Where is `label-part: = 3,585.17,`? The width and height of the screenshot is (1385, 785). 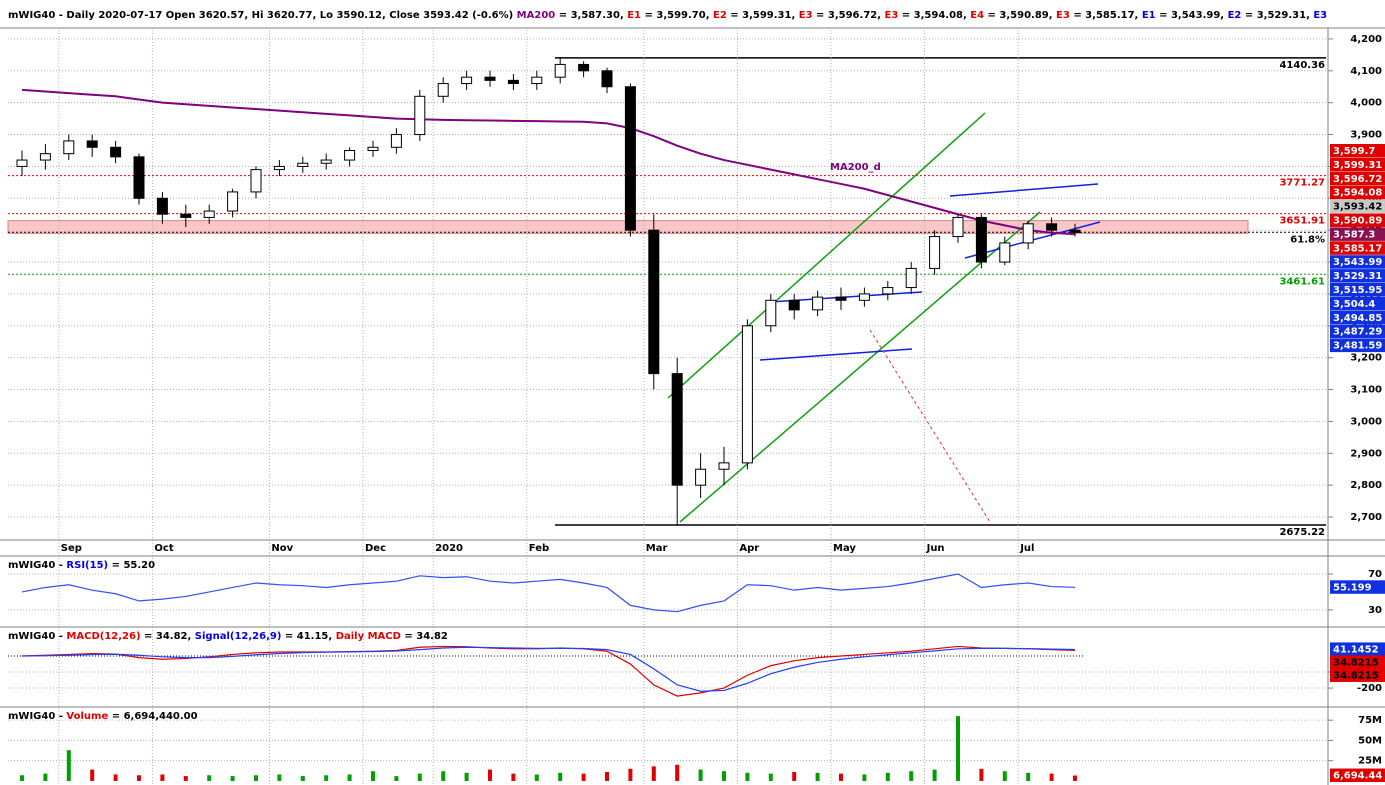
label-part: = 3,585.17, is located at coordinates (1106, 15).